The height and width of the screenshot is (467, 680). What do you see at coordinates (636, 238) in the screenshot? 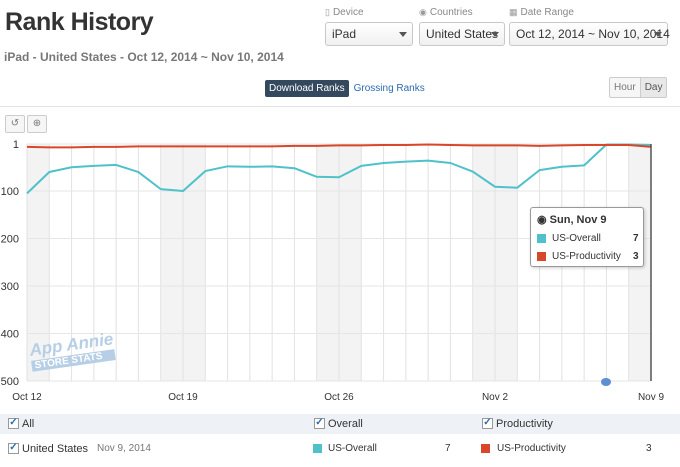
I see `tooltip-series-value: 7` at bounding box center [636, 238].